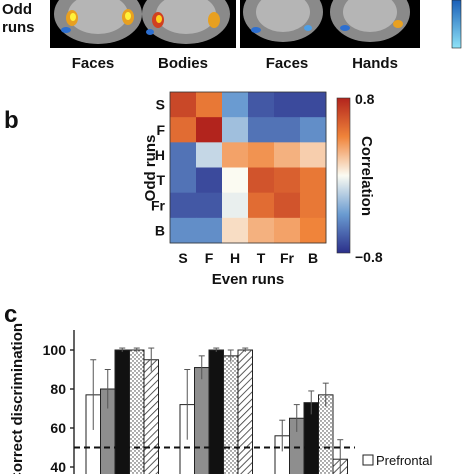 Image resolution: width=474 pixels, height=474 pixels. What do you see at coordinates (10, 314) in the screenshot?
I see `panel-c-letter: c` at bounding box center [10, 314].